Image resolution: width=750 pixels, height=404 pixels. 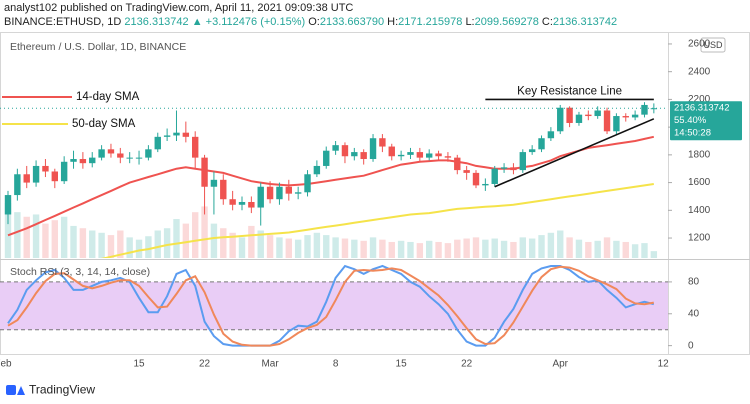 I want to click on pane-title: Ethereum / U.S. Dollar, 1D, BINANCE, so click(x=98, y=47).